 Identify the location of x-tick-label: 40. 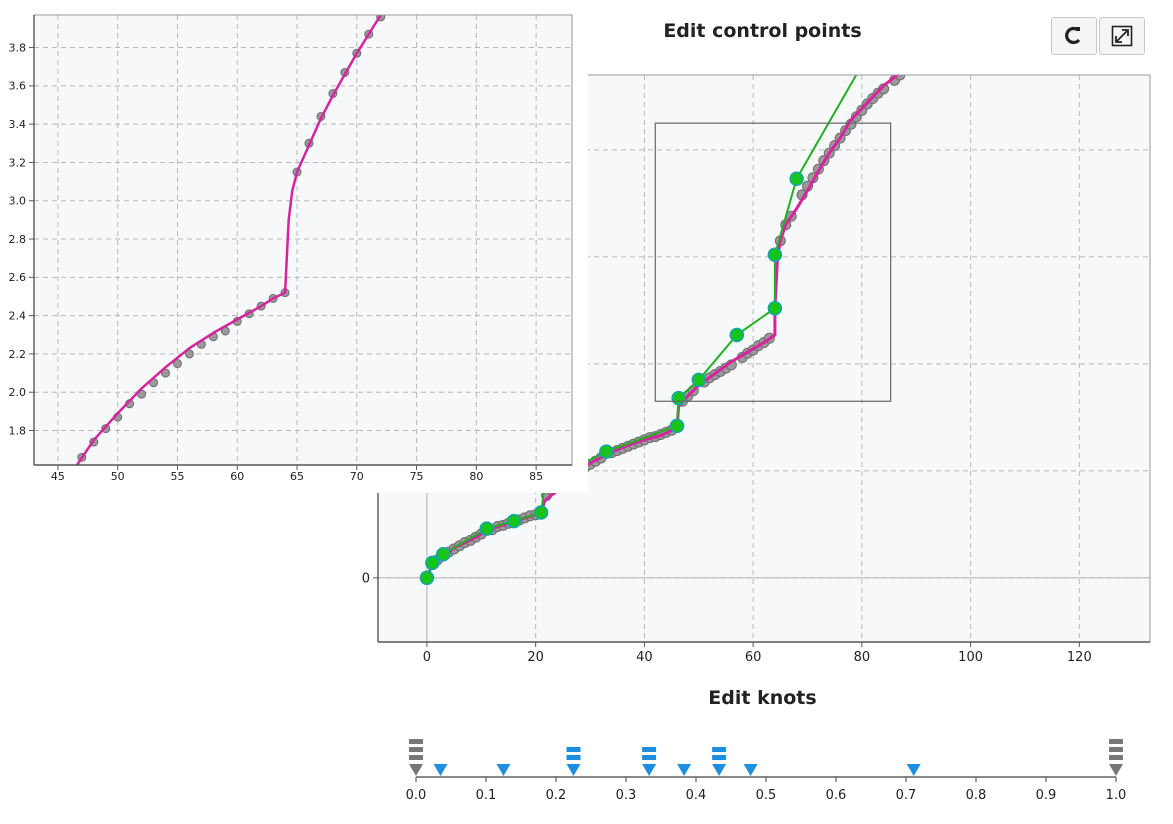
(644, 657).